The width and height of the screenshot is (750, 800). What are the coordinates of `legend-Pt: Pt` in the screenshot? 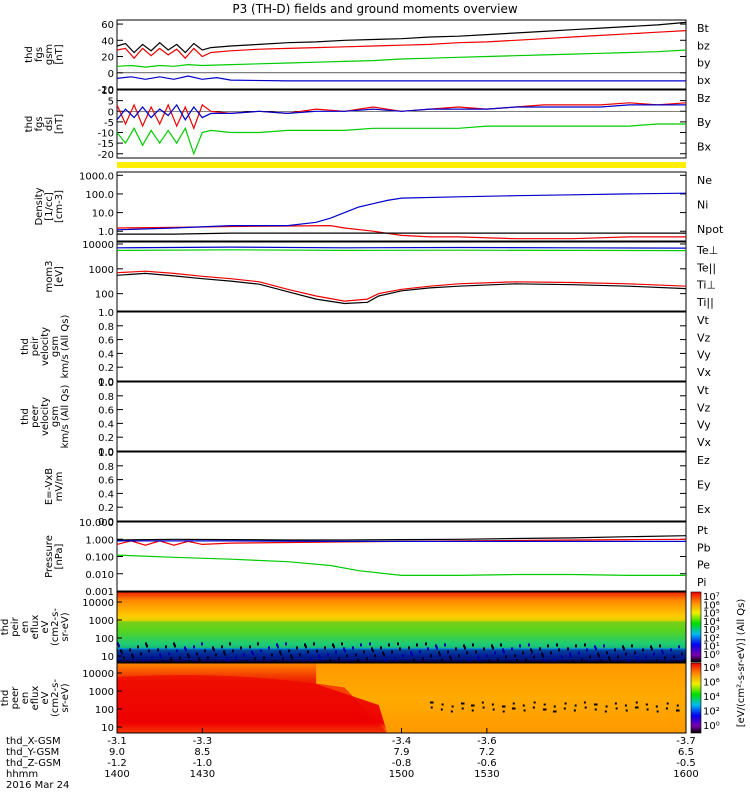 It's located at (703, 530).